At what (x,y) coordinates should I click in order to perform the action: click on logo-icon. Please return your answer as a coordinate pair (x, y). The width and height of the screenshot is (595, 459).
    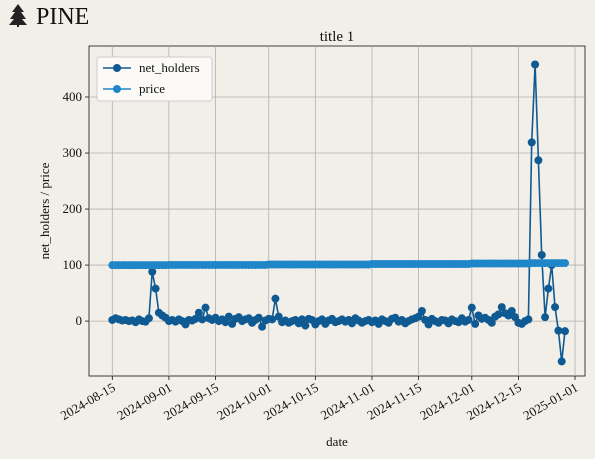
    Looking at the image, I should click on (18, 14).